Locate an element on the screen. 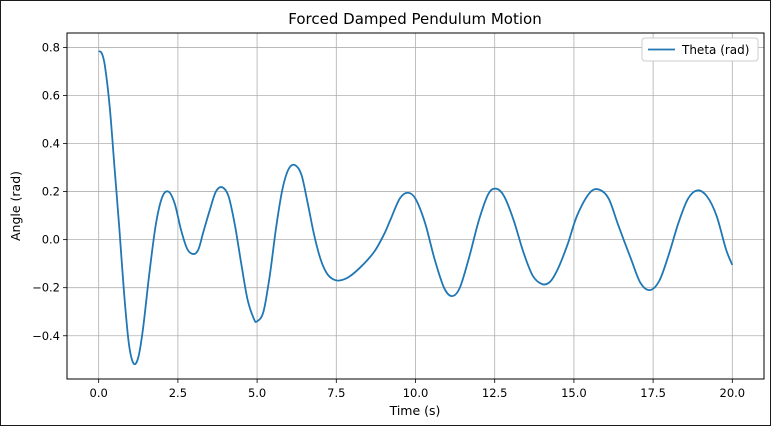 This screenshot has height=427, width=771. x-tick-label: 2.5 is located at coordinates (178, 393).